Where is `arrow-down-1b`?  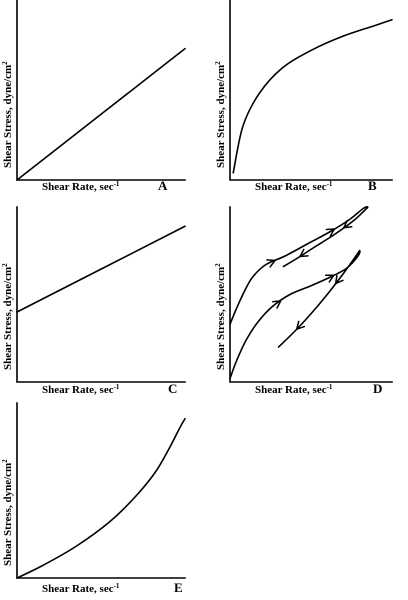
arrow-down-1b is located at coordinates (304, 253).